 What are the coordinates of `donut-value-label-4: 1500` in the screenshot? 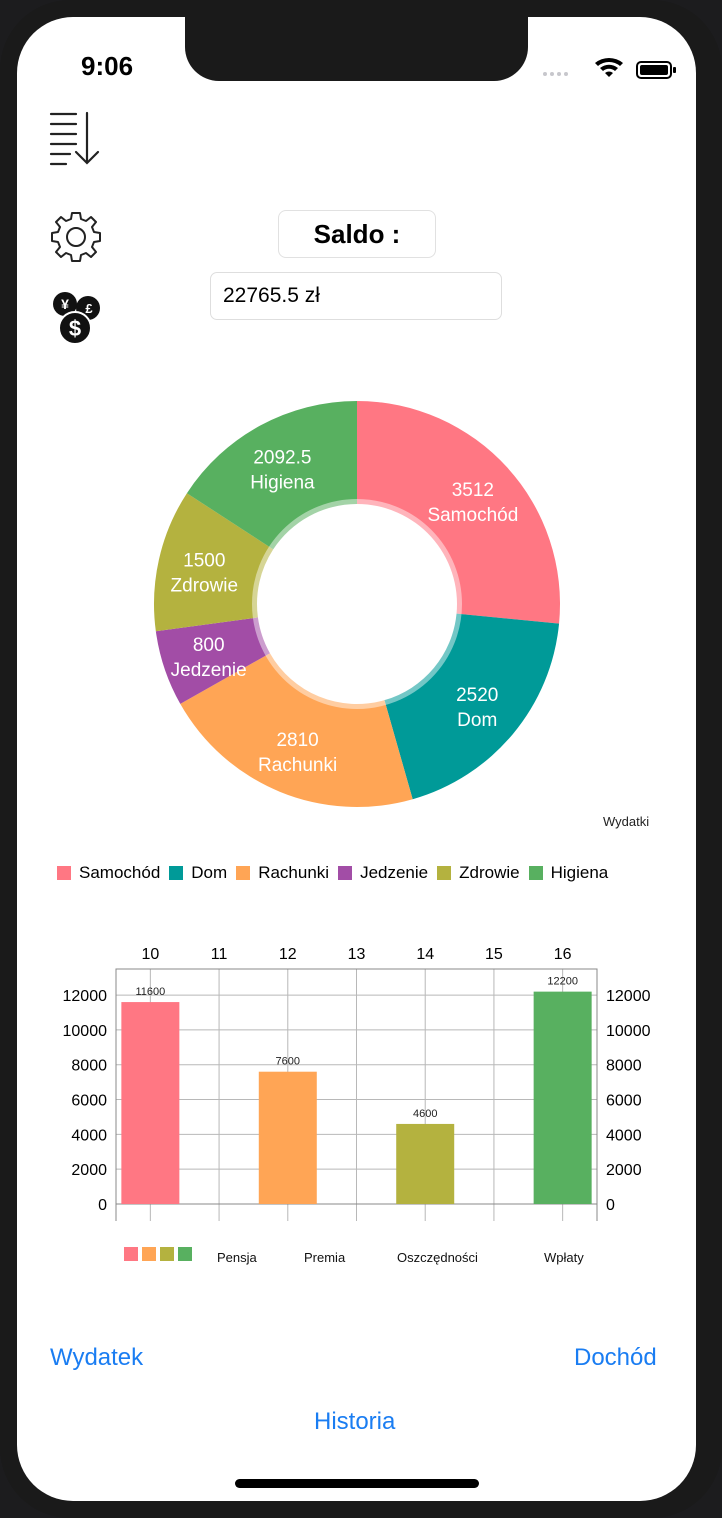 It's located at (204, 561).